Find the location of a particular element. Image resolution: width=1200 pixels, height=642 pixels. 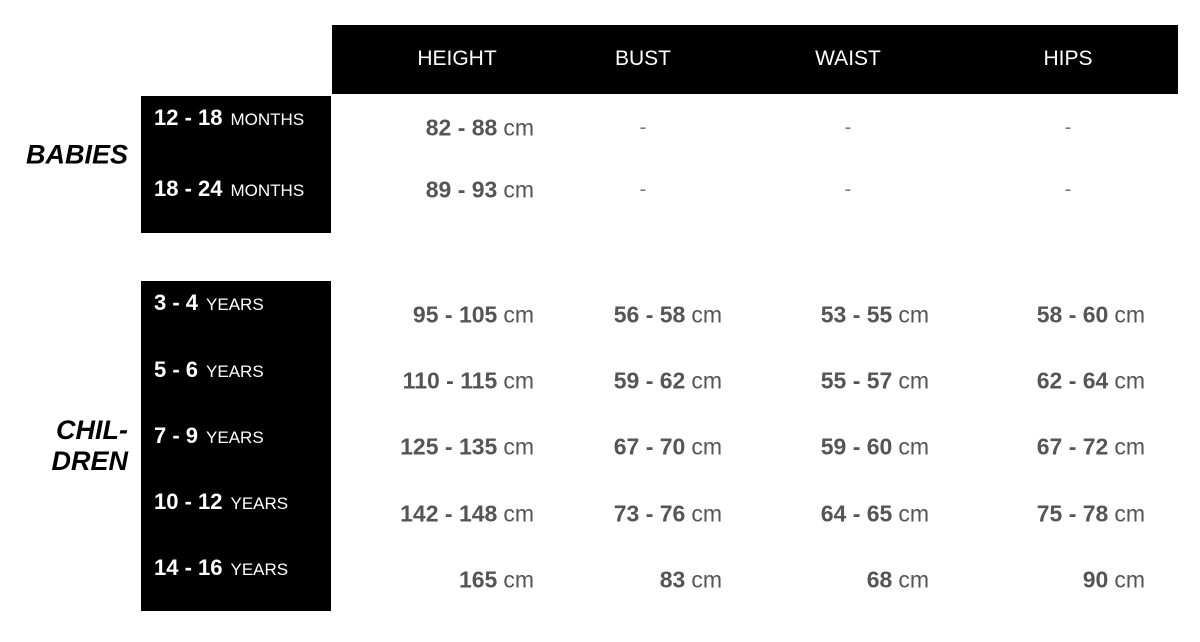

measurement-value: 59 - 62 is located at coordinates (649, 380).